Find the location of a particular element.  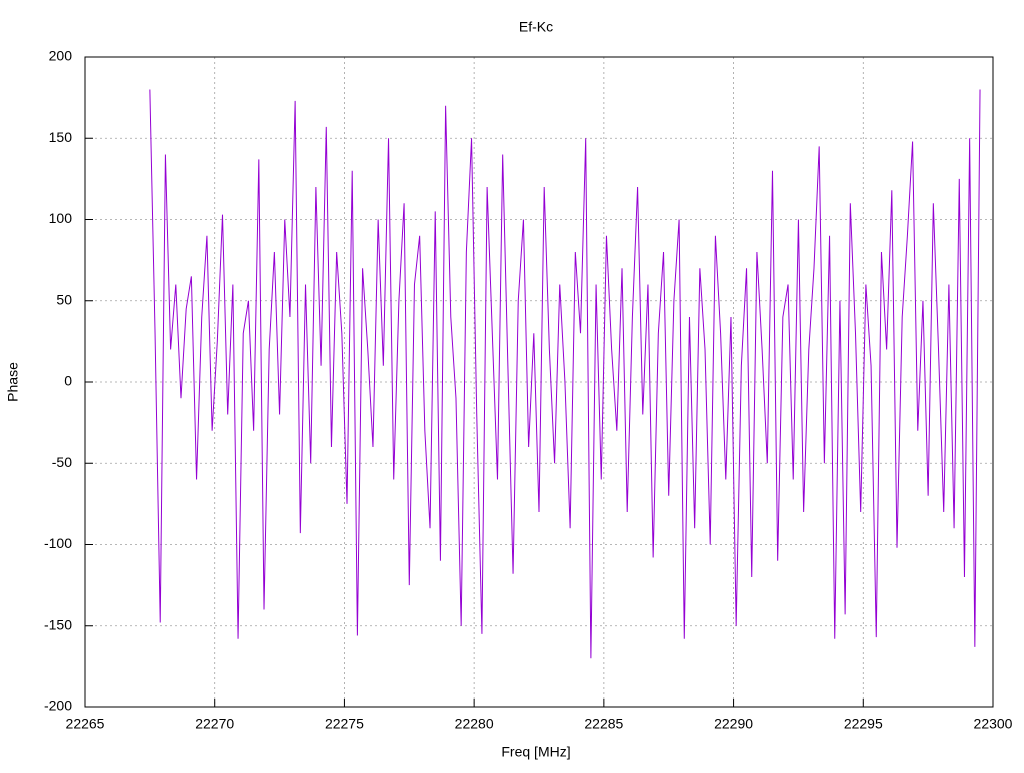

x-tick-label: 22295 is located at coordinates (863, 724).